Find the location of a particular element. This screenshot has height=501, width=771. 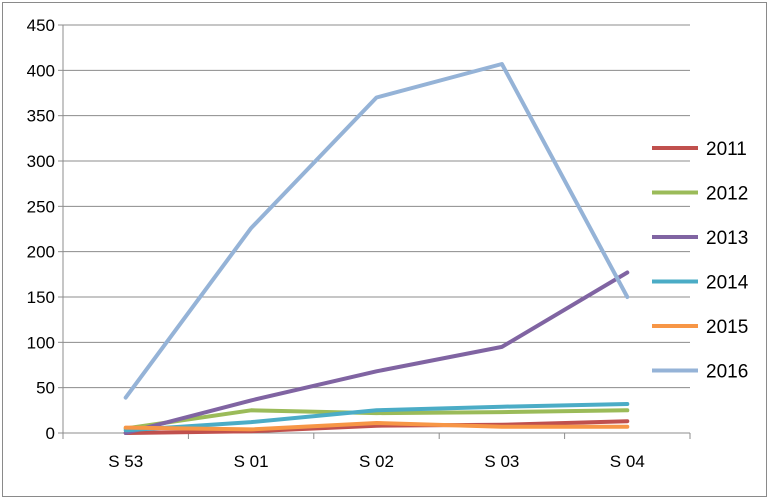

y-tick-label: 300 is located at coordinates (41, 161).